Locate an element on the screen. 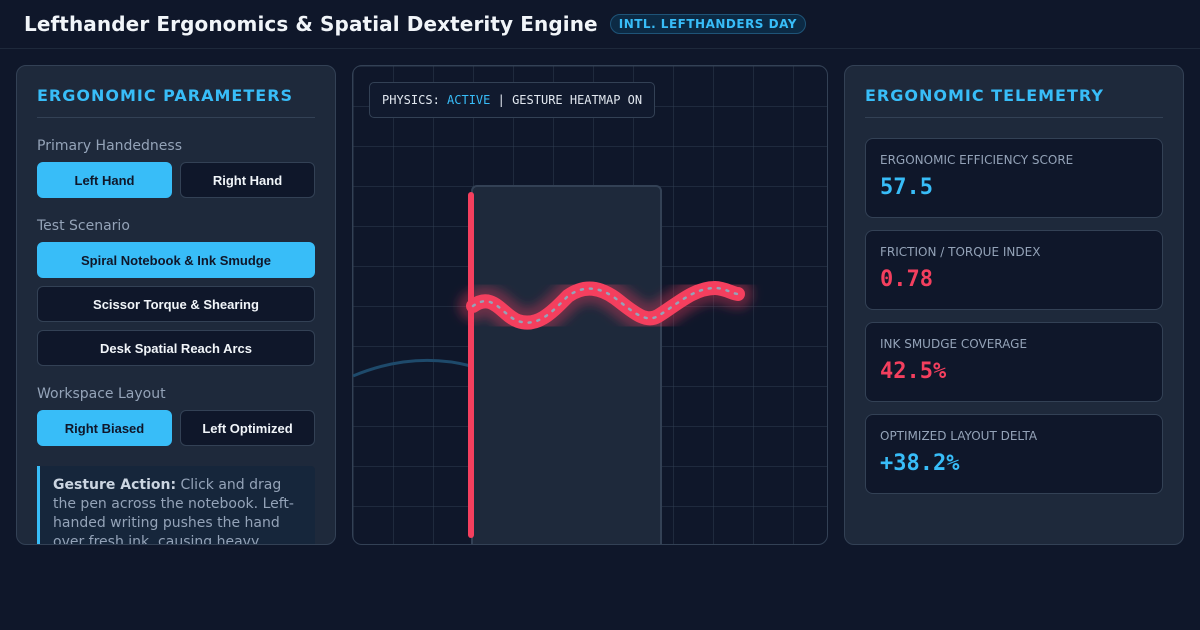  scissor-torque-scenario-button: Scissor Torque & Shearing is located at coordinates (176, 304).